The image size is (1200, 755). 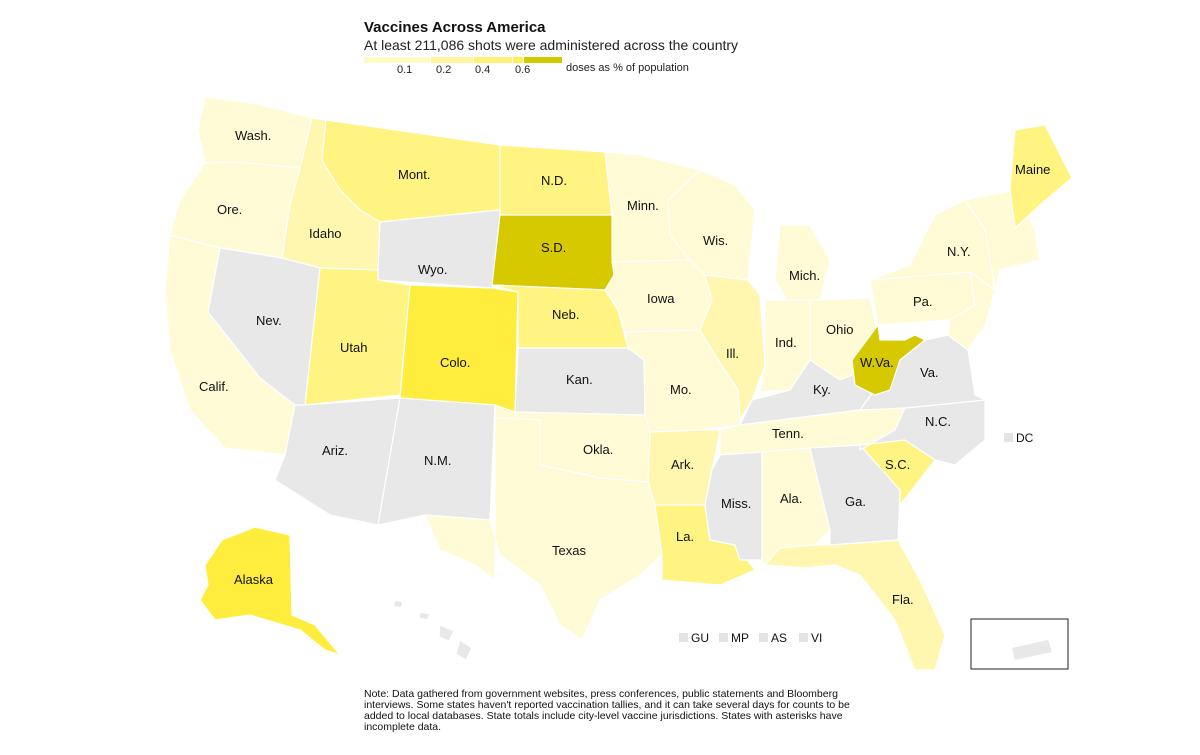 What do you see at coordinates (763, 637) in the screenshot?
I see `territory-swatch-as` at bounding box center [763, 637].